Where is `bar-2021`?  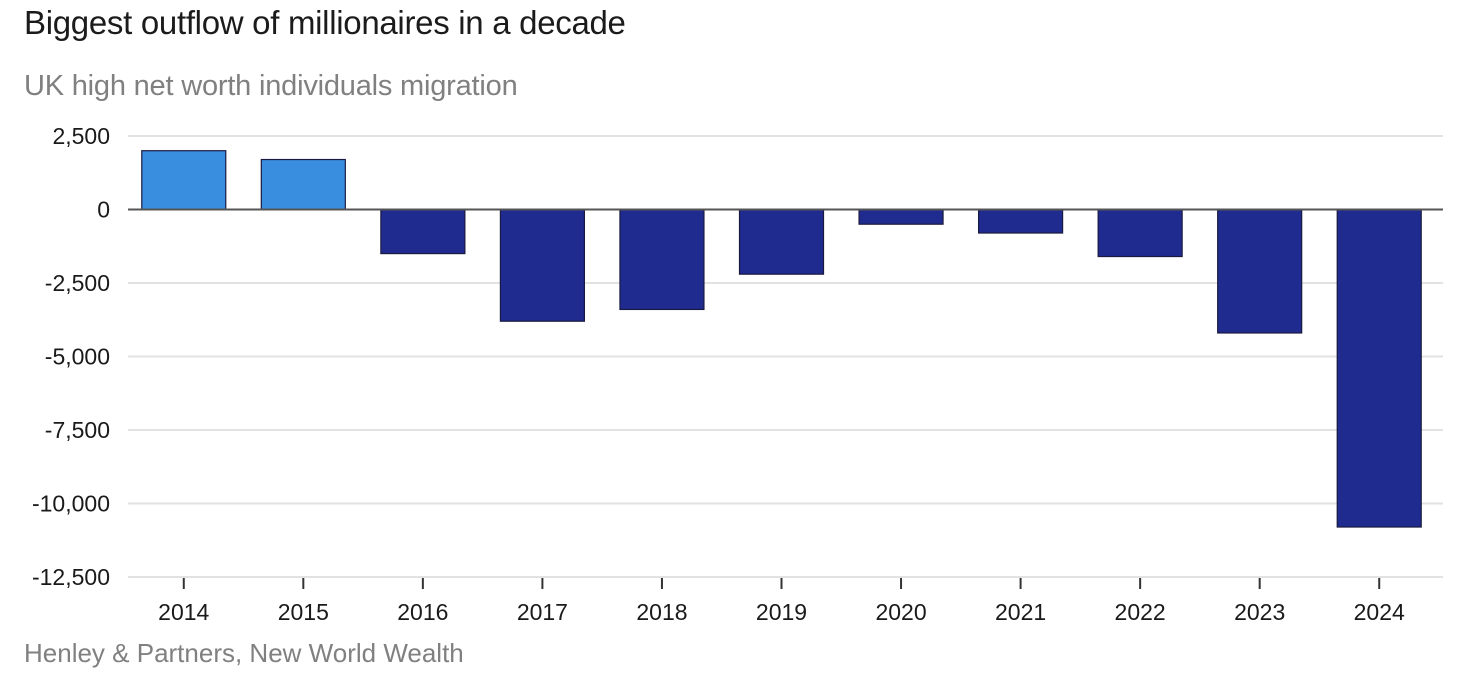 bar-2021 is located at coordinates (1020, 221).